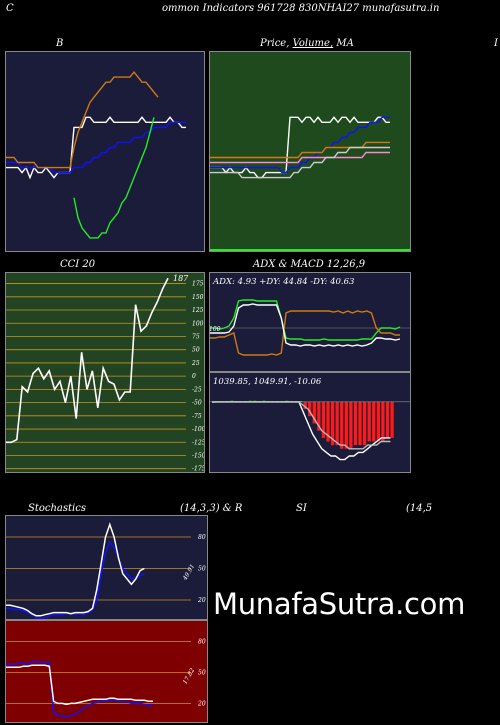 This screenshot has width=500, height=725. Describe the element at coordinates (197, 403) in the screenshot. I see `cci-tick-label: -50` at that location.